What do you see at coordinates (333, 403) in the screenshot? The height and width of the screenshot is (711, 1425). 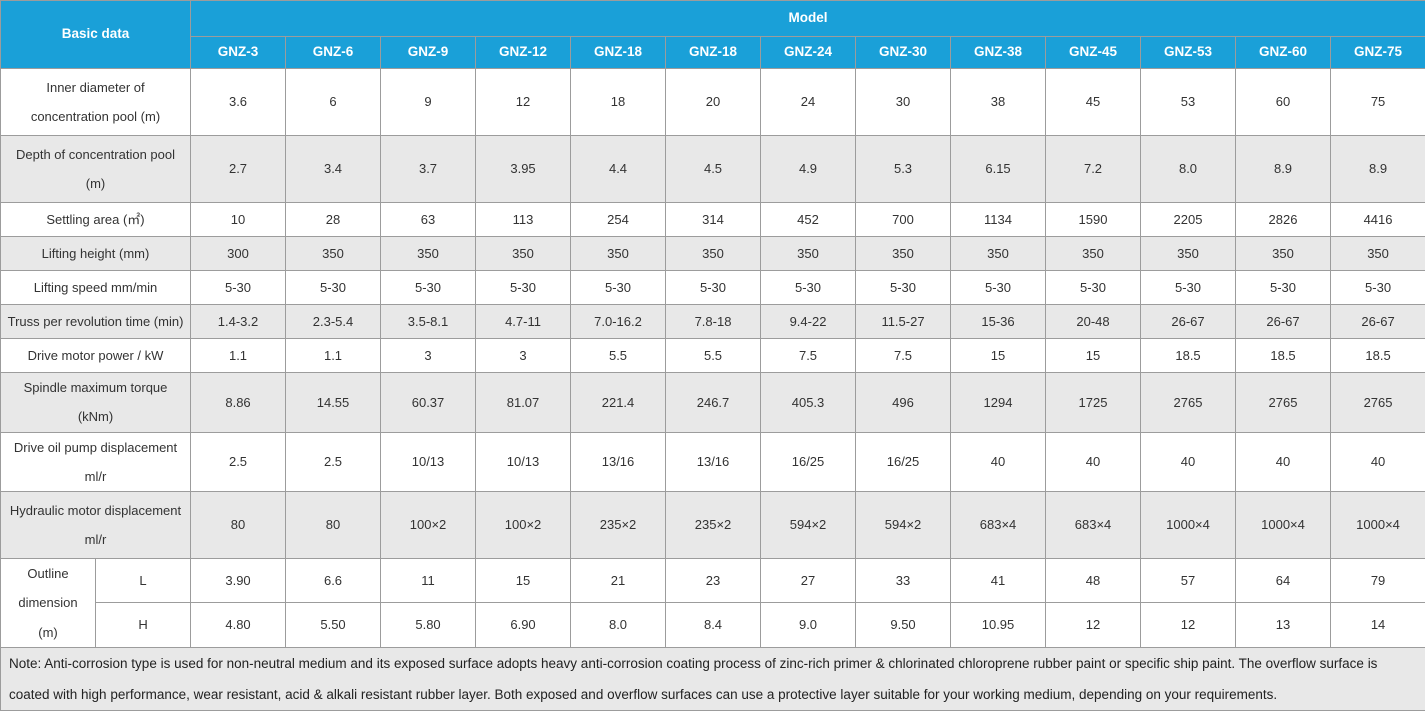 I see `data-cell: 14.55` at bounding box center [333, 403].